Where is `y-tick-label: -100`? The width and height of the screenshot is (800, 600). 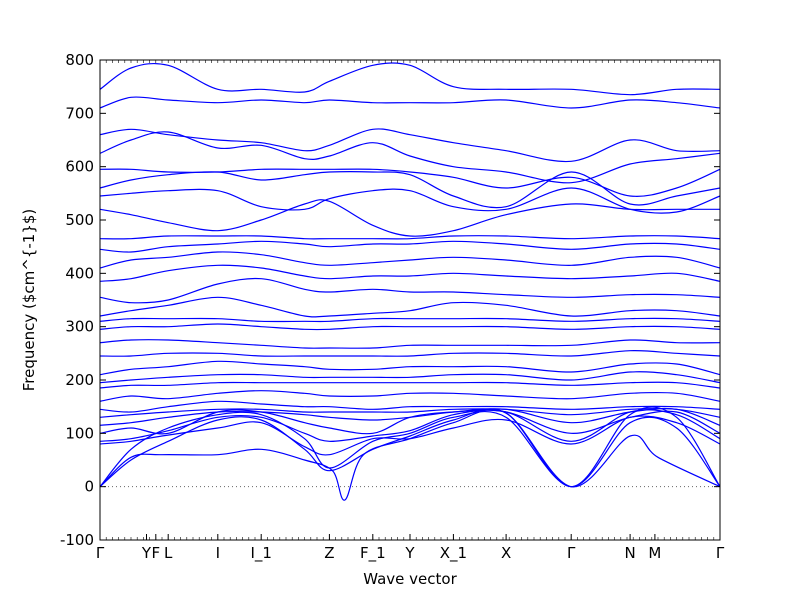 y-tick-label: -100 is located at coordinates (77, 540).